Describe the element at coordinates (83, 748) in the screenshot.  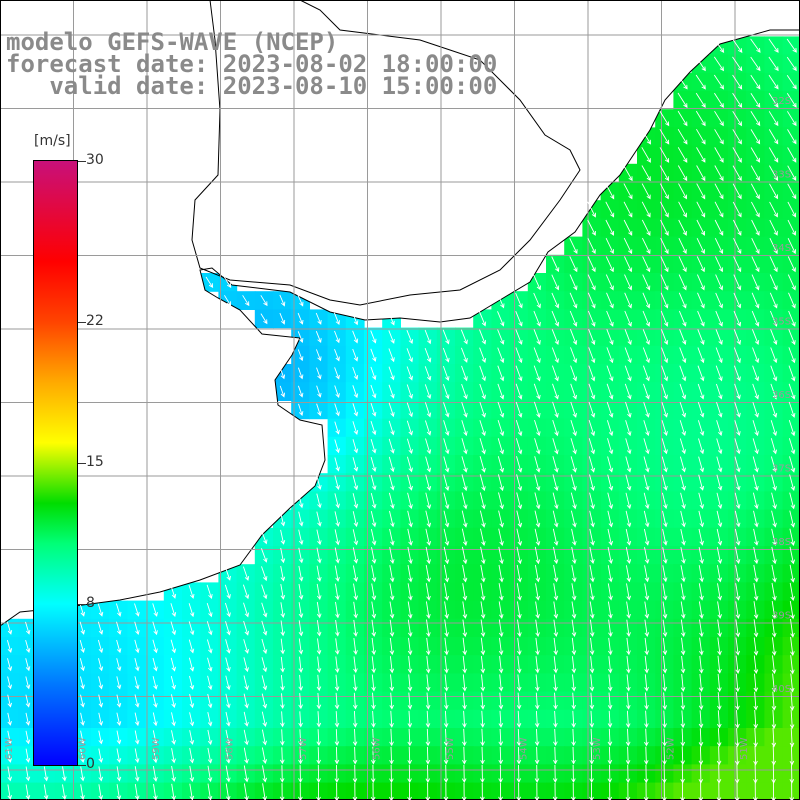
I see `longitude-label: 60W` at that location.